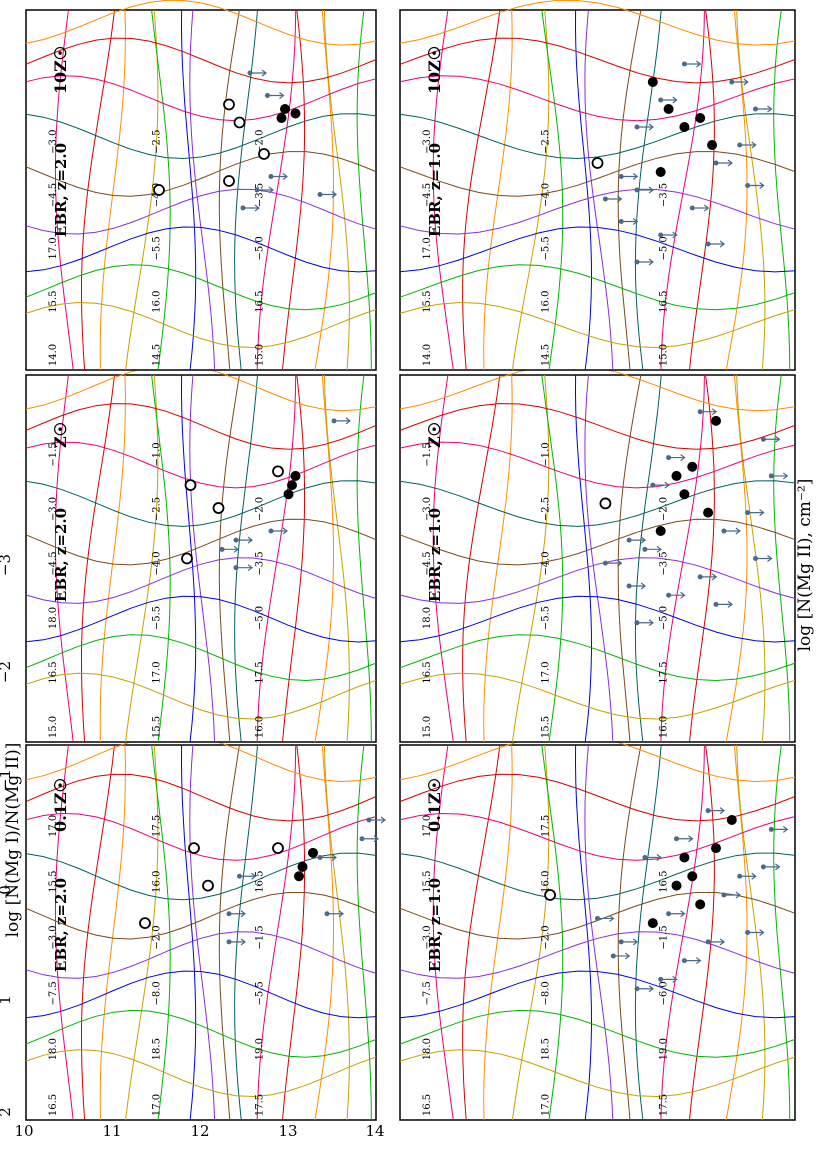 The width and height of the screenshot is (830, 1149). Describe the element at coordinates (156, 1049) in the screenshot. I see `contour-label: 18.5` at that location.